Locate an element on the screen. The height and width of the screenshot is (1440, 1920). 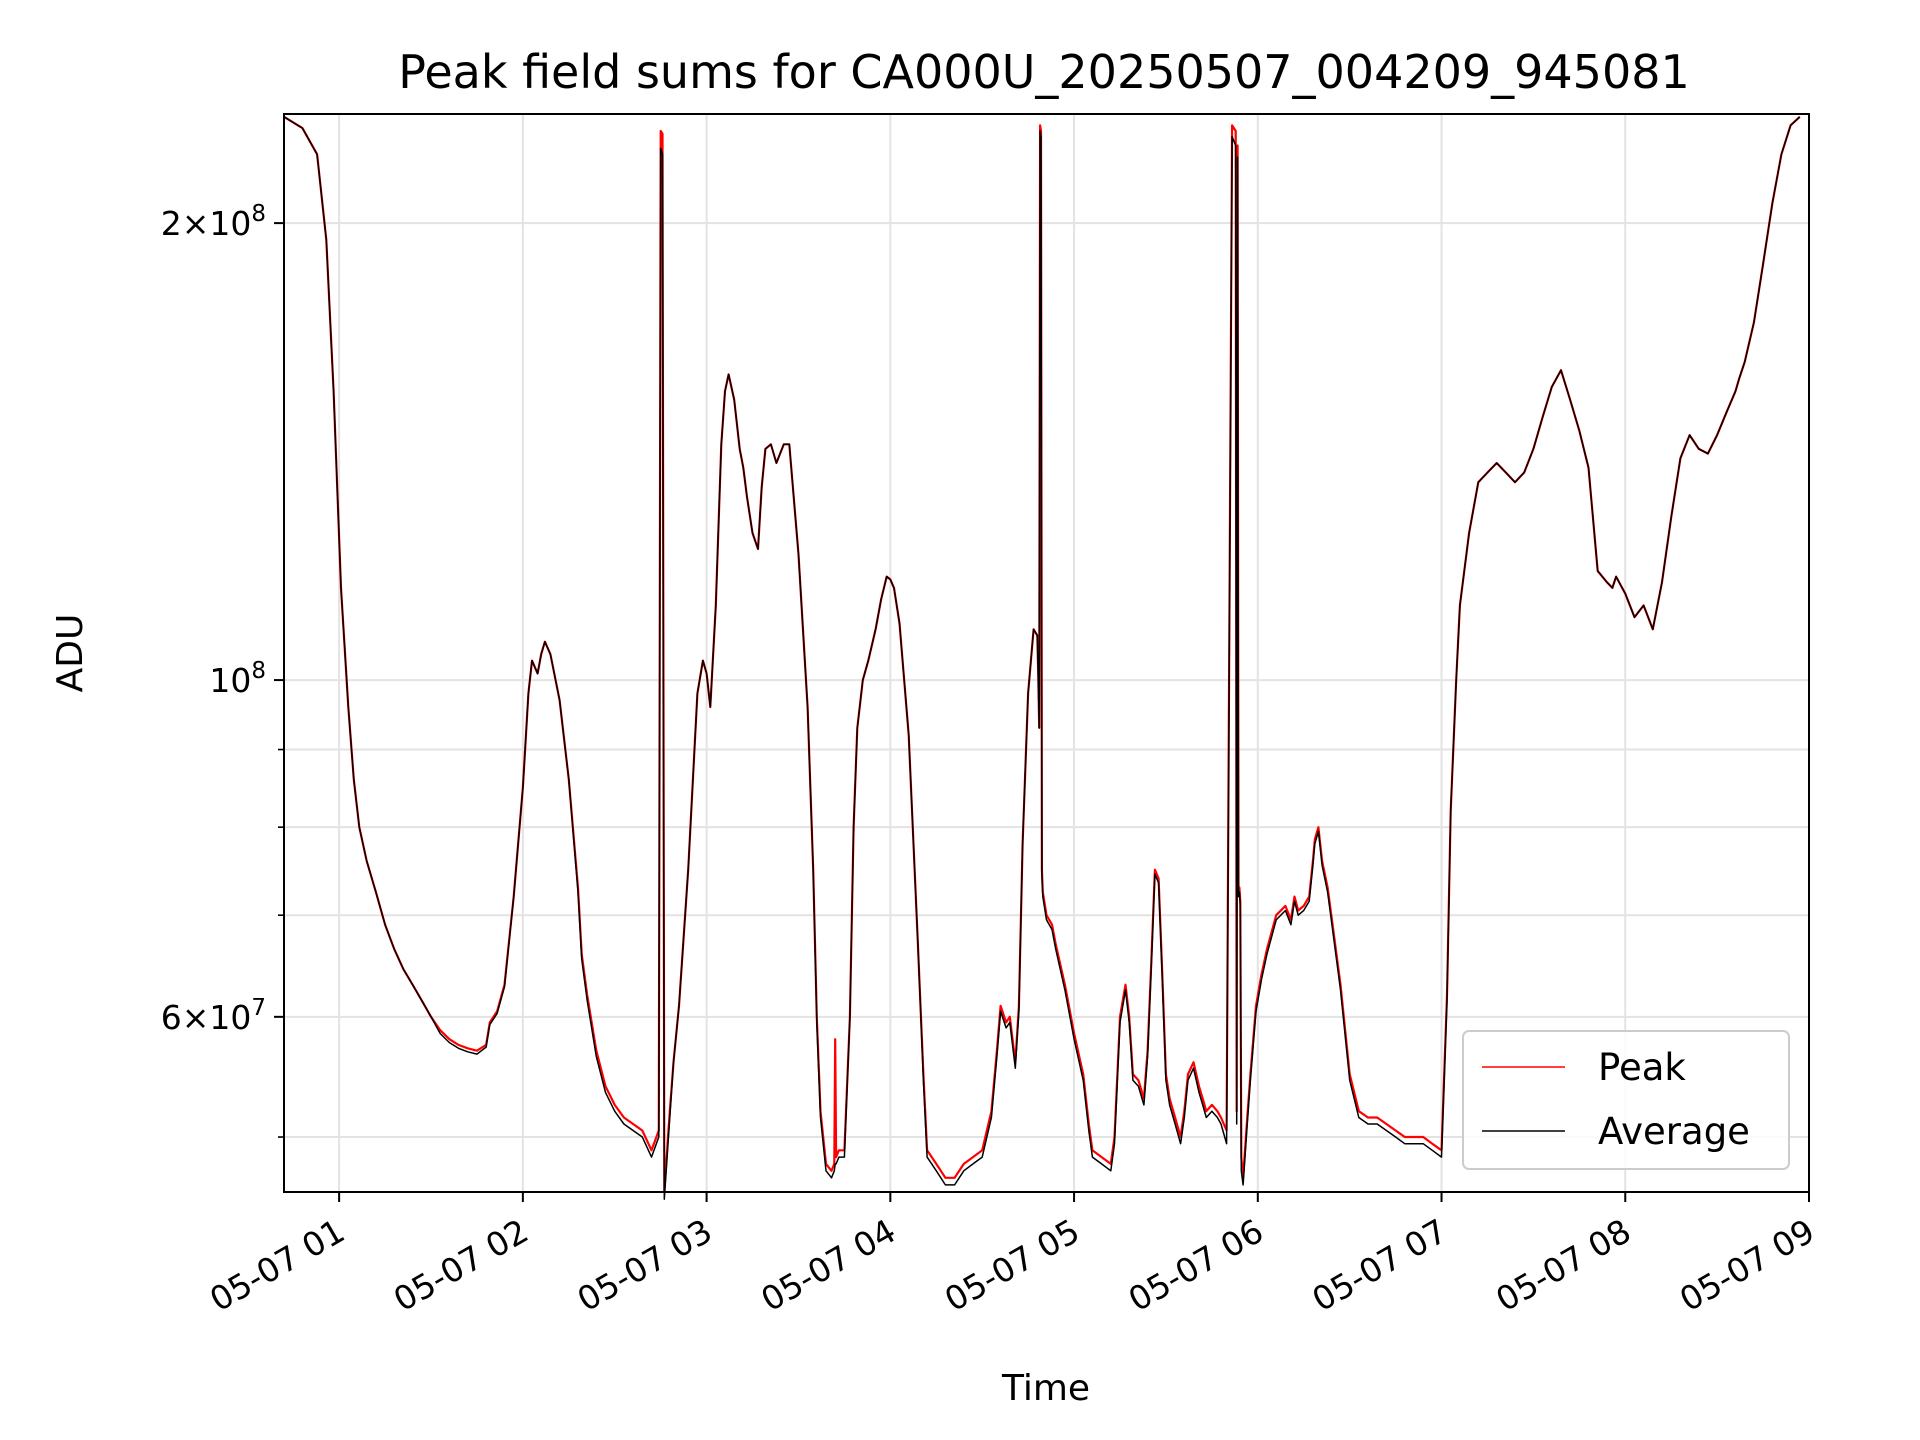
y-axis: 2×108 108 6×107 is located at coordinates (222, 669).